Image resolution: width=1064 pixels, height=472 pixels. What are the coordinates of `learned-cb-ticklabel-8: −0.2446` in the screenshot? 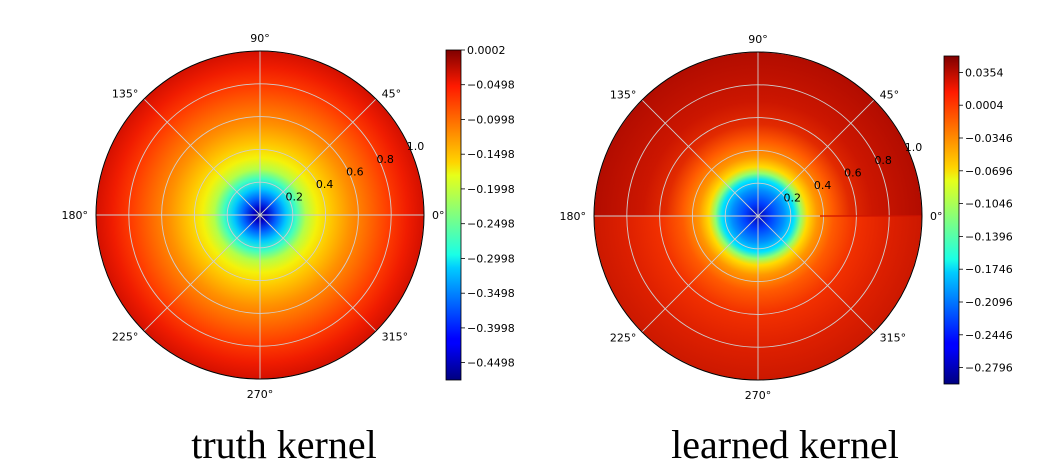 It's located at (989, 335).